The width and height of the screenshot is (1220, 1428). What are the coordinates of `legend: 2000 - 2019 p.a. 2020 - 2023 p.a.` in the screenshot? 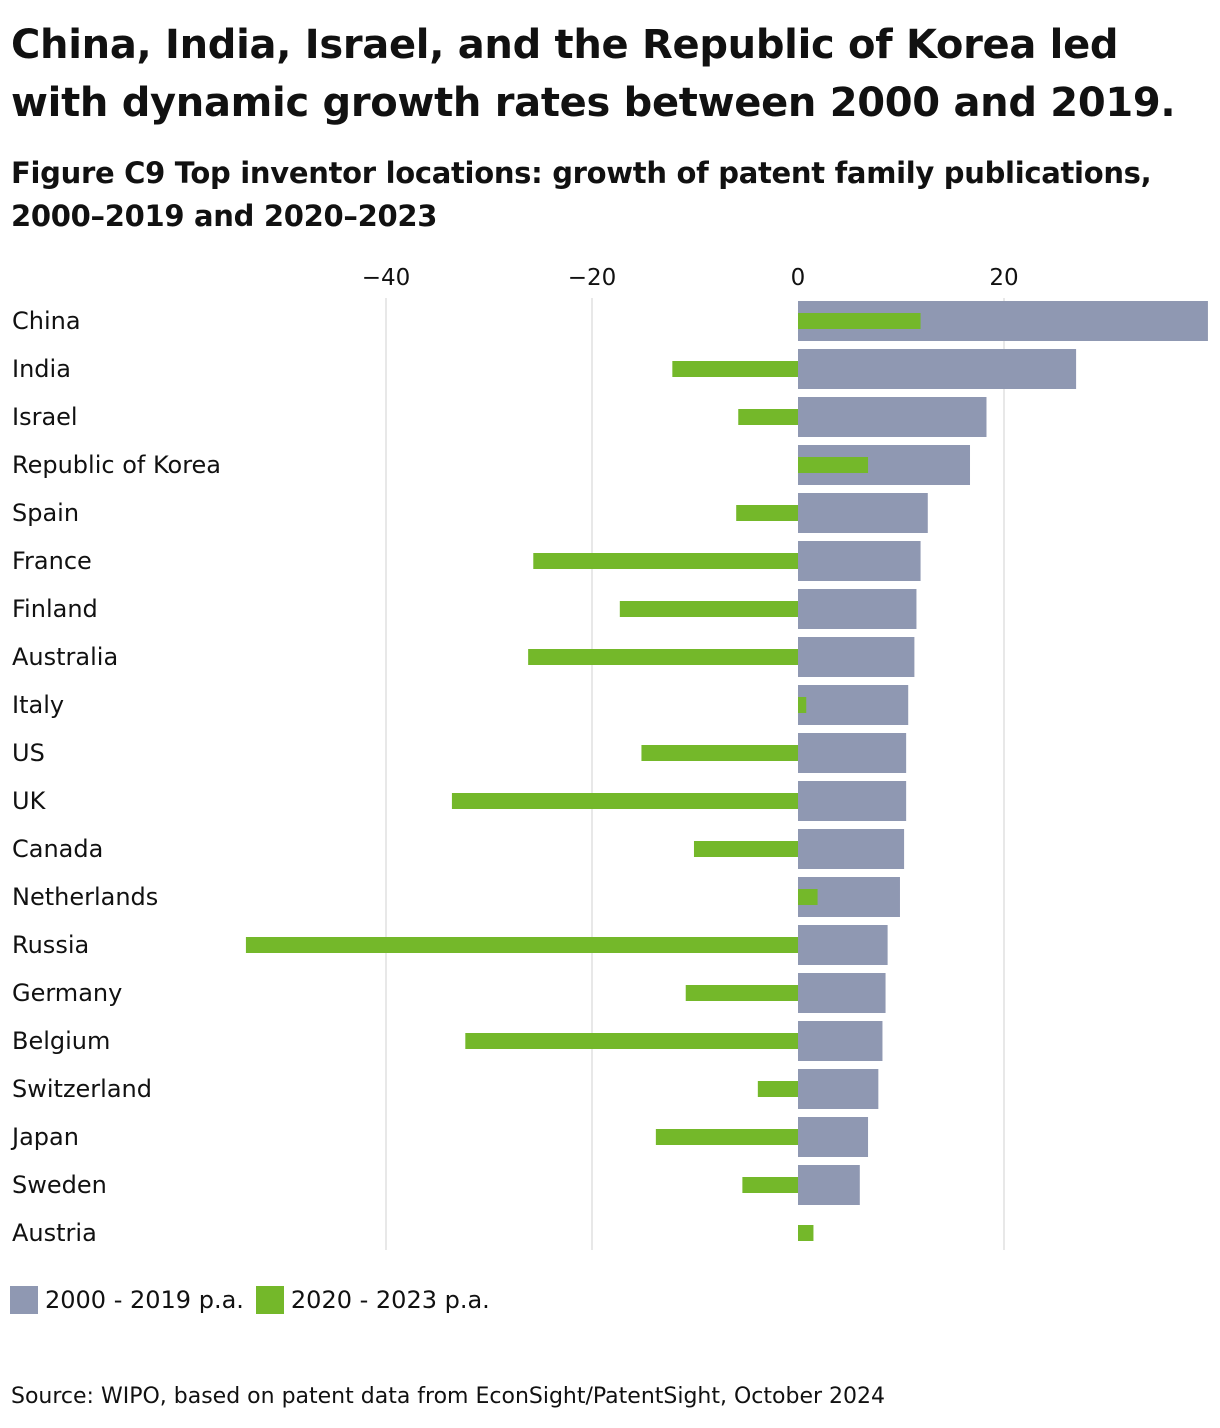 It's located at (256, 1300).